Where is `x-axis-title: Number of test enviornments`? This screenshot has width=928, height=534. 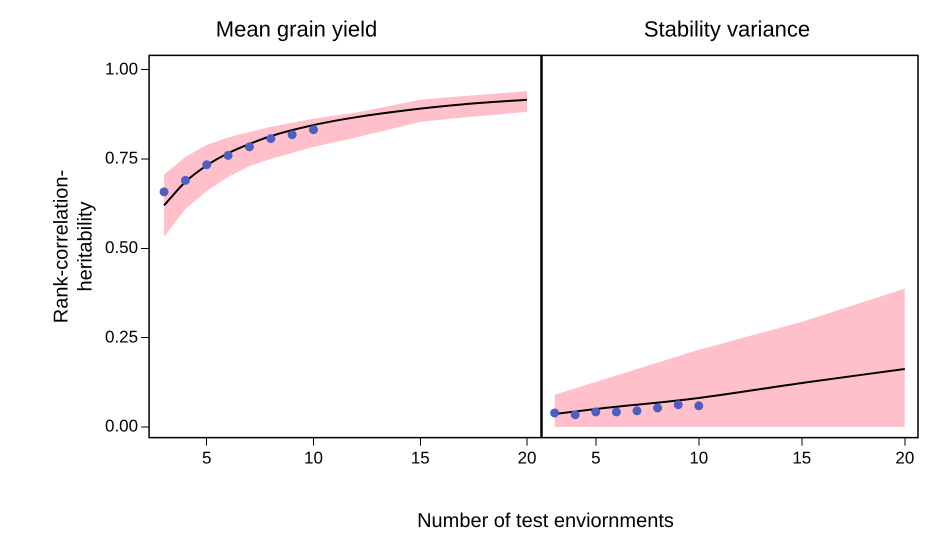 x-axis-title: Number of test enviornments is located at coordinates (545, 521).